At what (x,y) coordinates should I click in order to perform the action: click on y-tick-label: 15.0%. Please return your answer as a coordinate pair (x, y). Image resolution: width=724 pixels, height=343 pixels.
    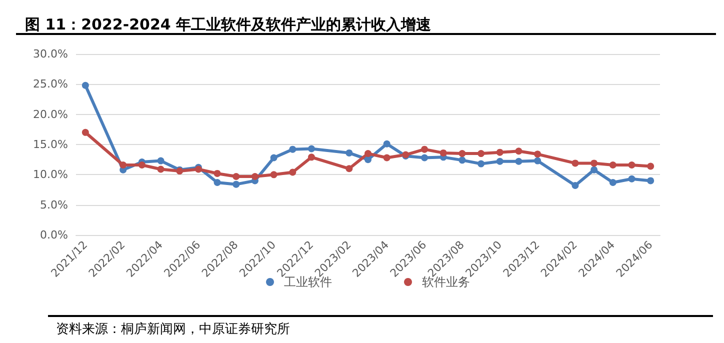
    Looking at the image, I should click on (50, 144).